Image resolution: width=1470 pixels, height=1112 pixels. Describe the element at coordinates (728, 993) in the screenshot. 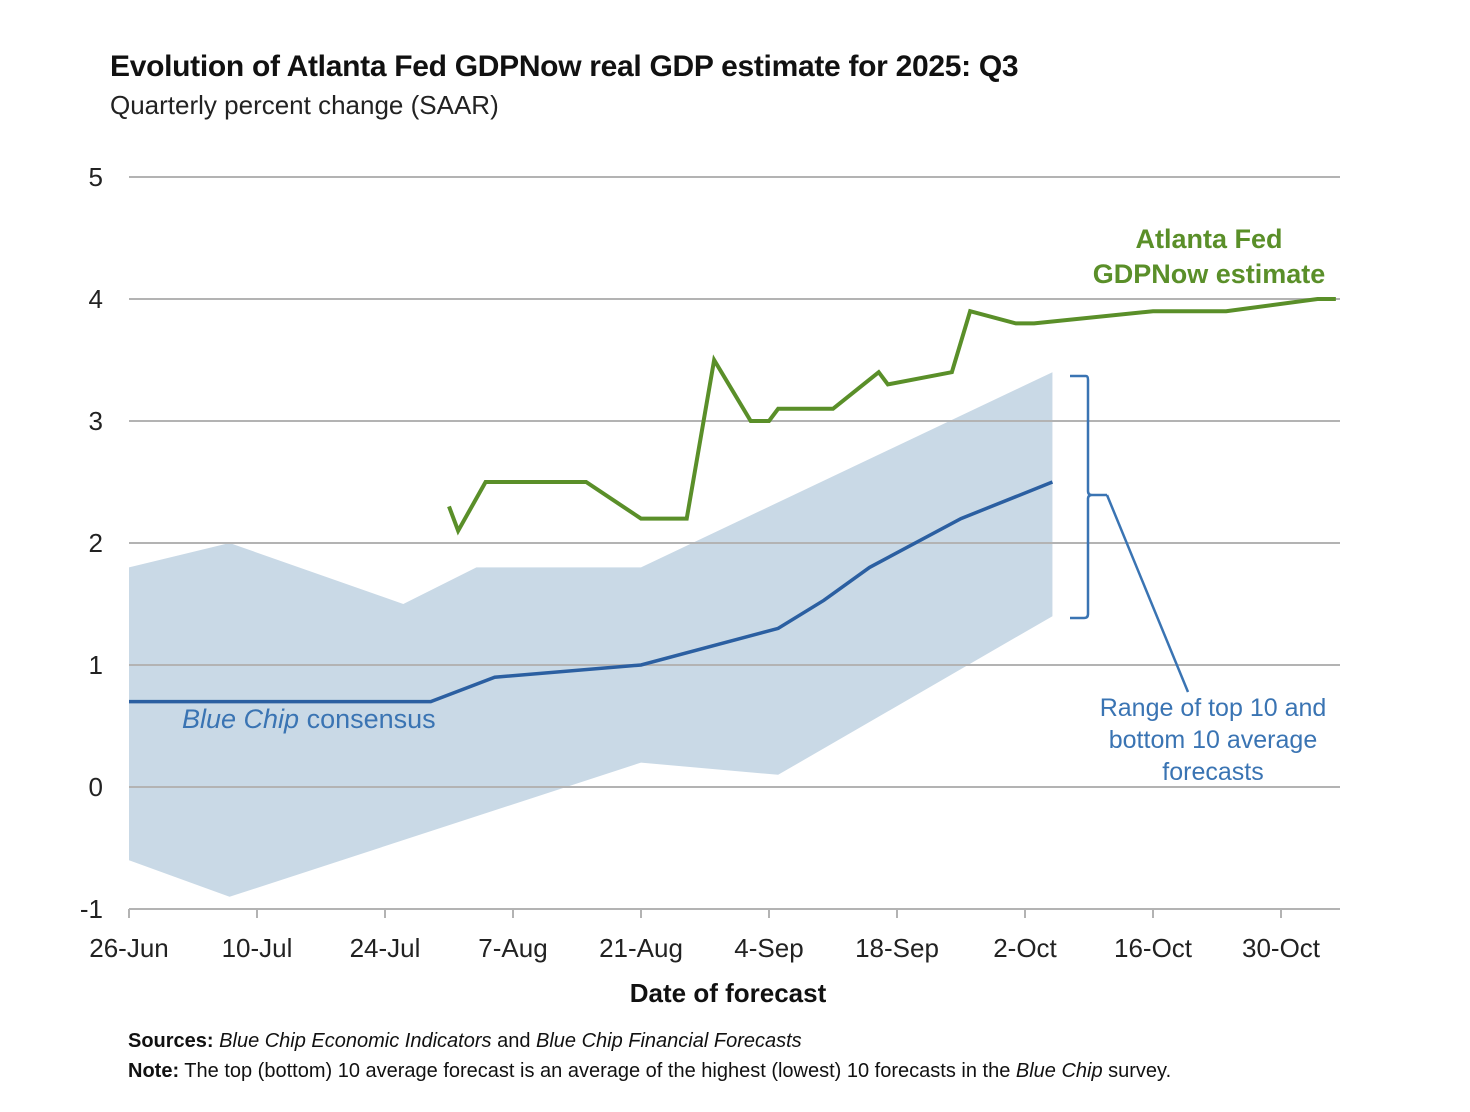

I see `x-axis-title: Date of forecast` at that location.